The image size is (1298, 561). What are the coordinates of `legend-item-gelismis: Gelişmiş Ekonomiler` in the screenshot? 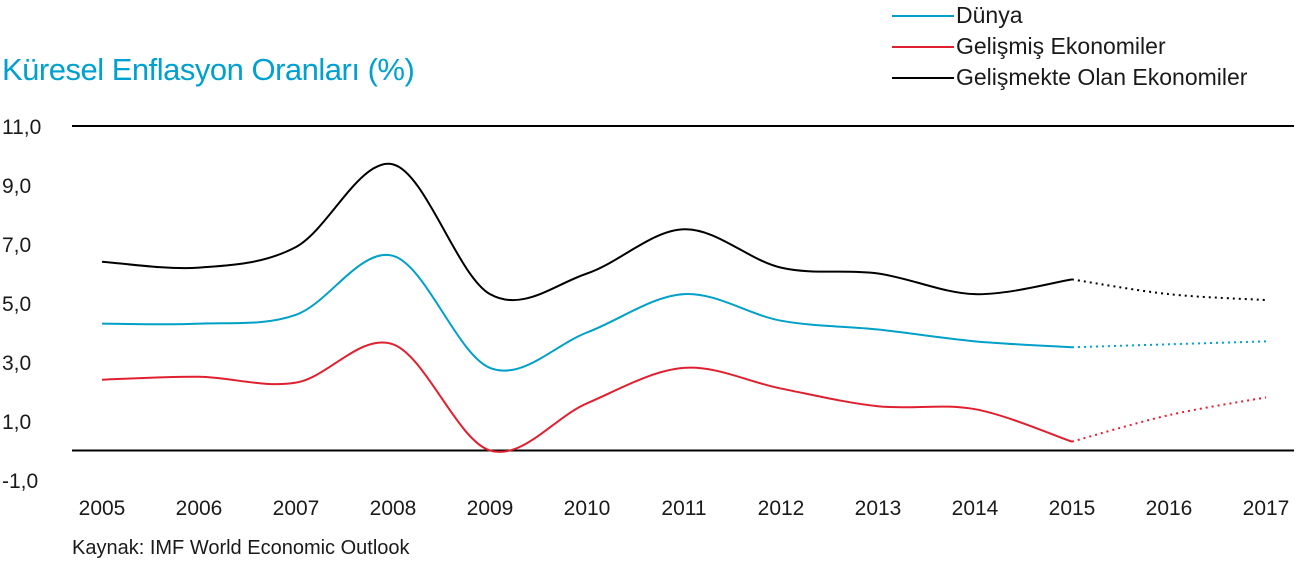 It's located at (1069, 46).